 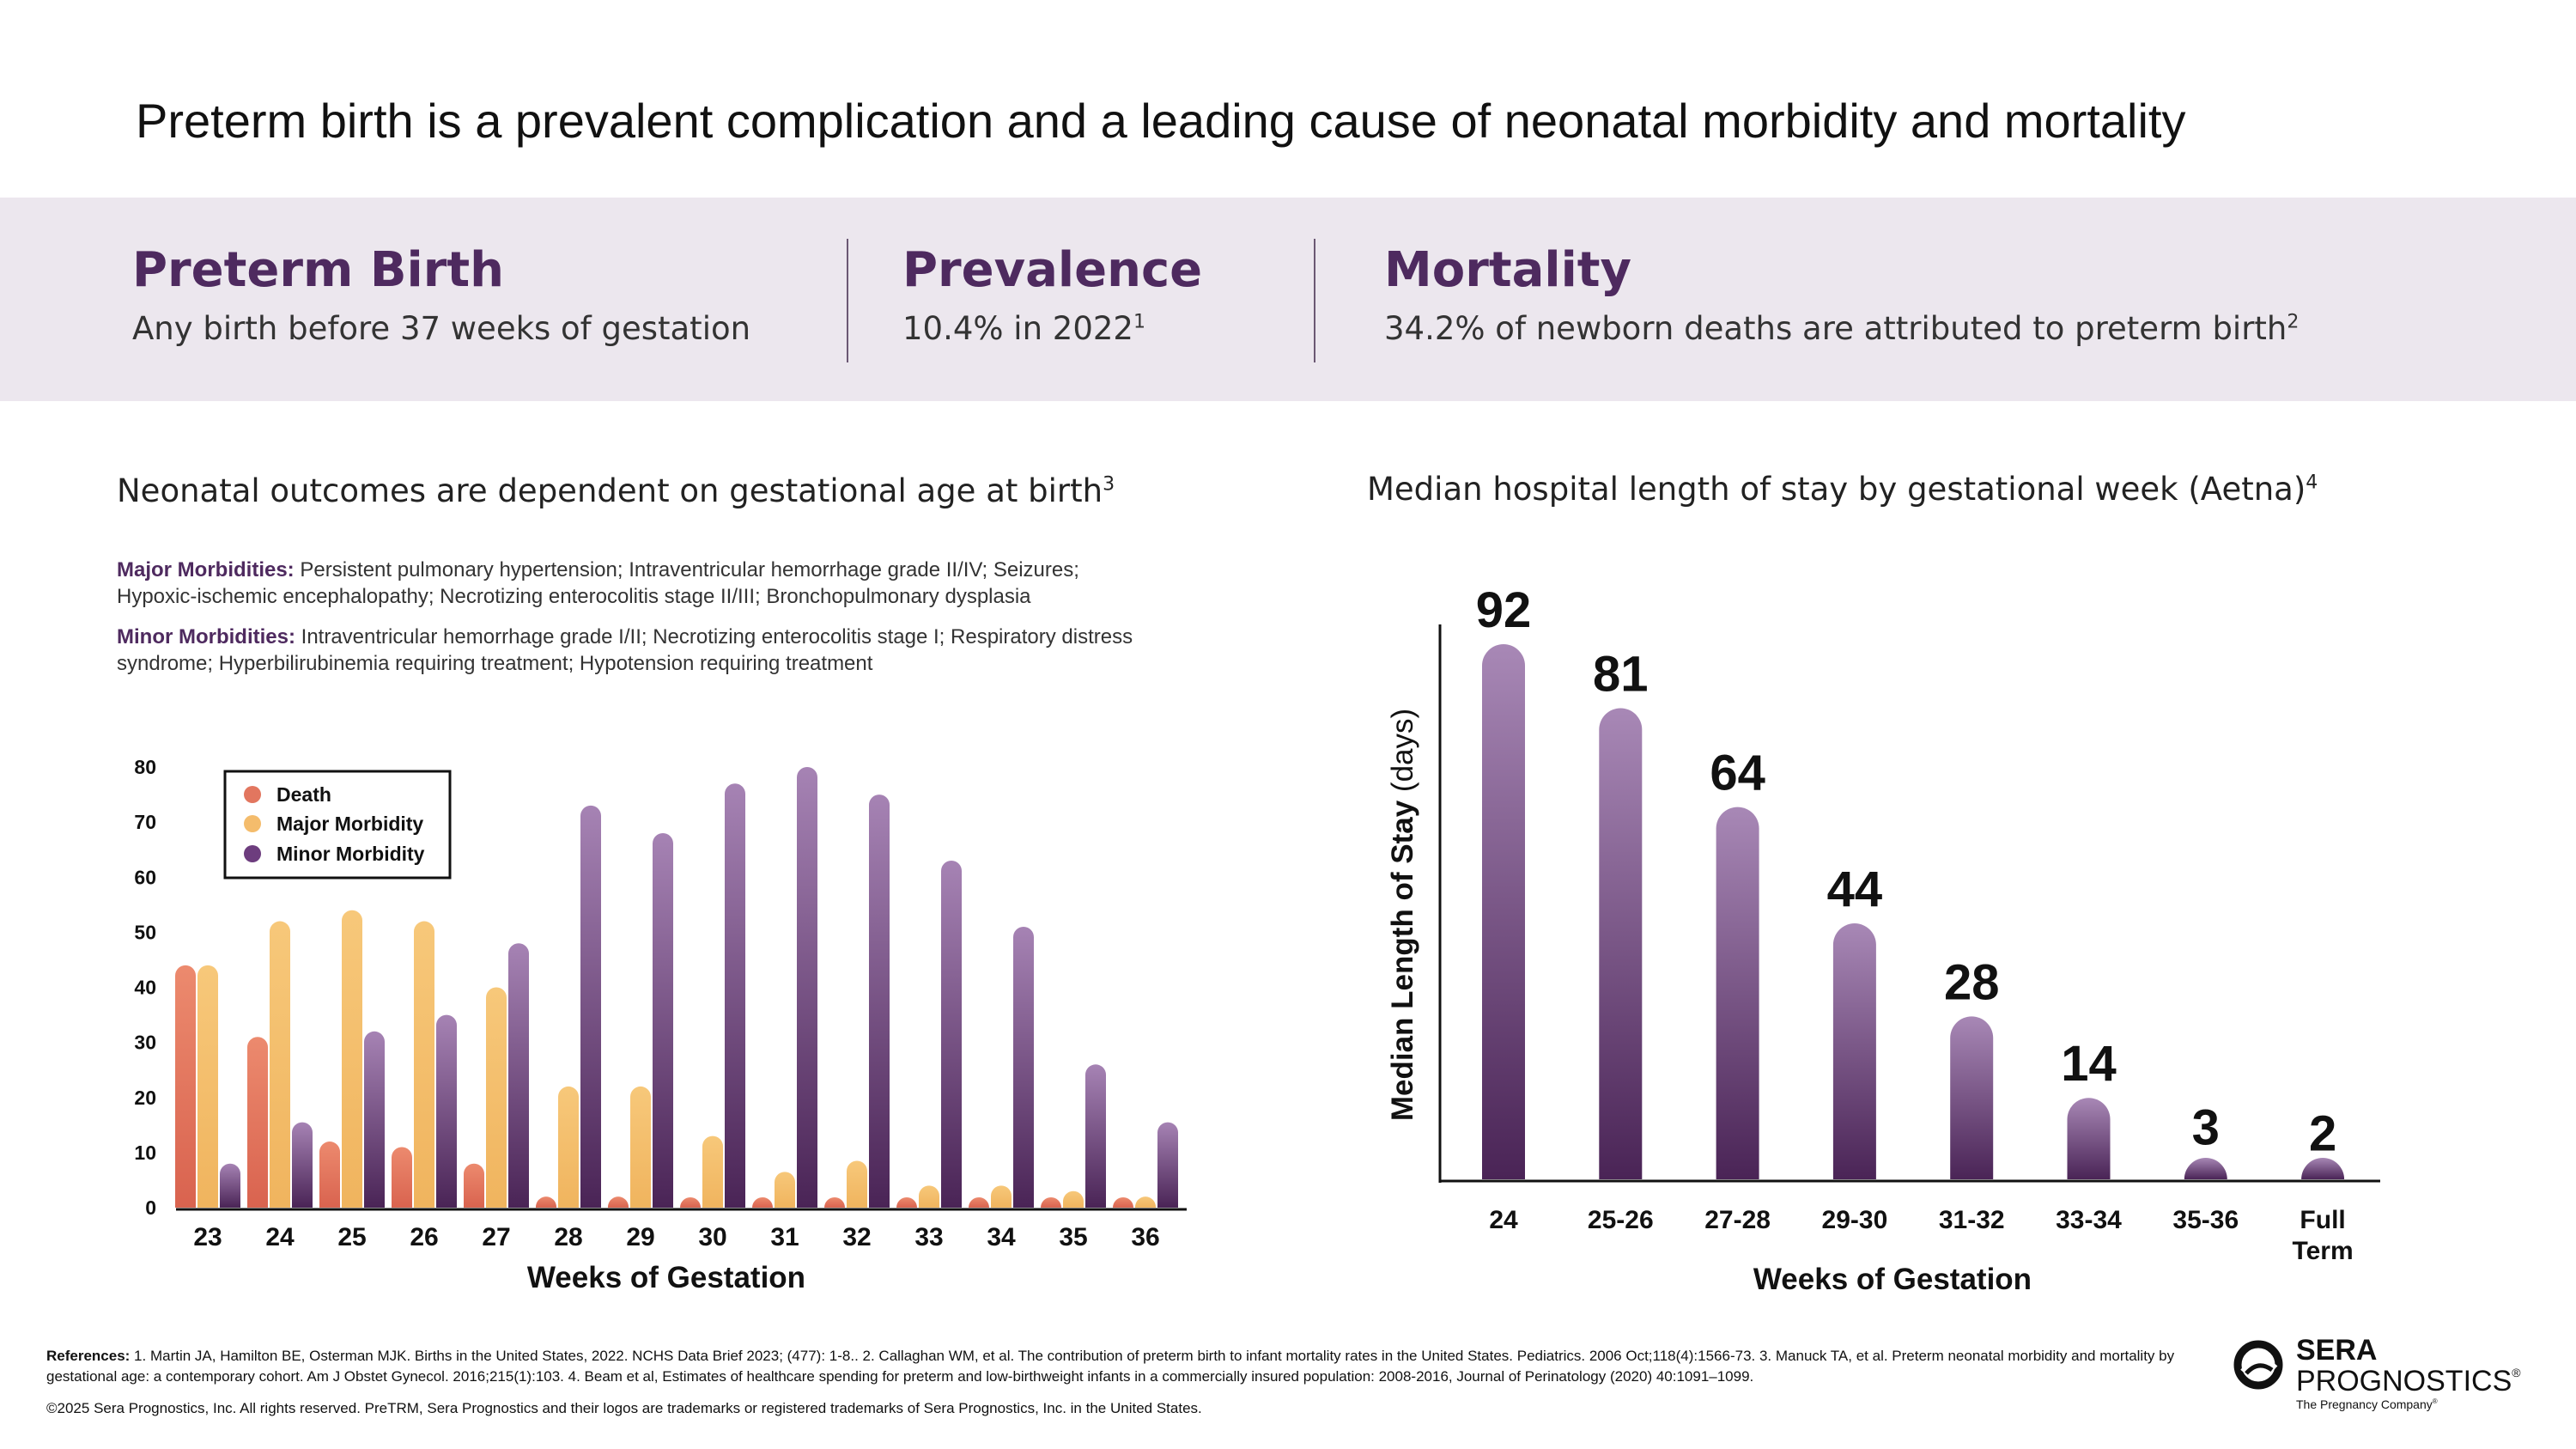 I want to click on legend-swatch-major, so click(x=252, y=823).